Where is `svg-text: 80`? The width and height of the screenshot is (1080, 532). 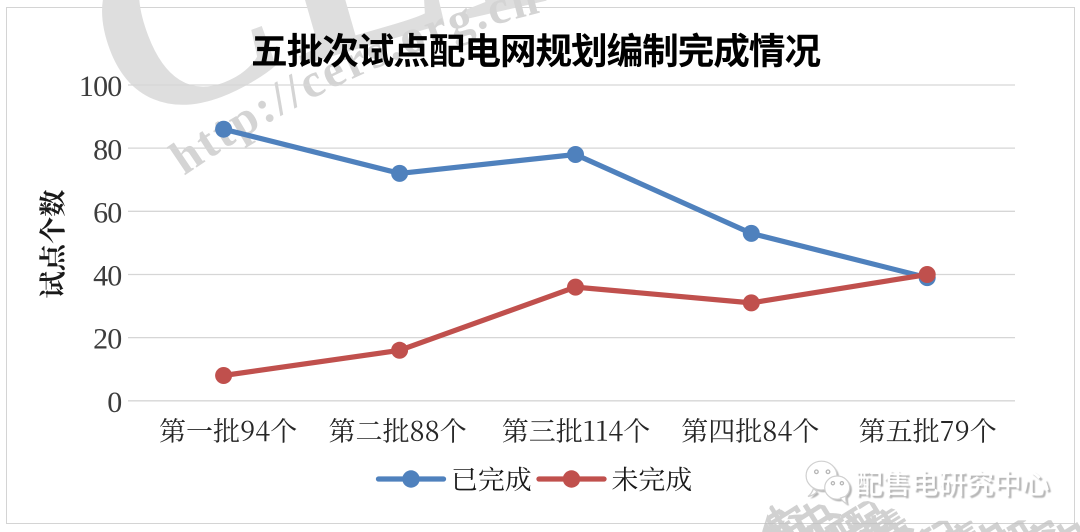 svg-text: 80 is located at coordinates (107, 149).